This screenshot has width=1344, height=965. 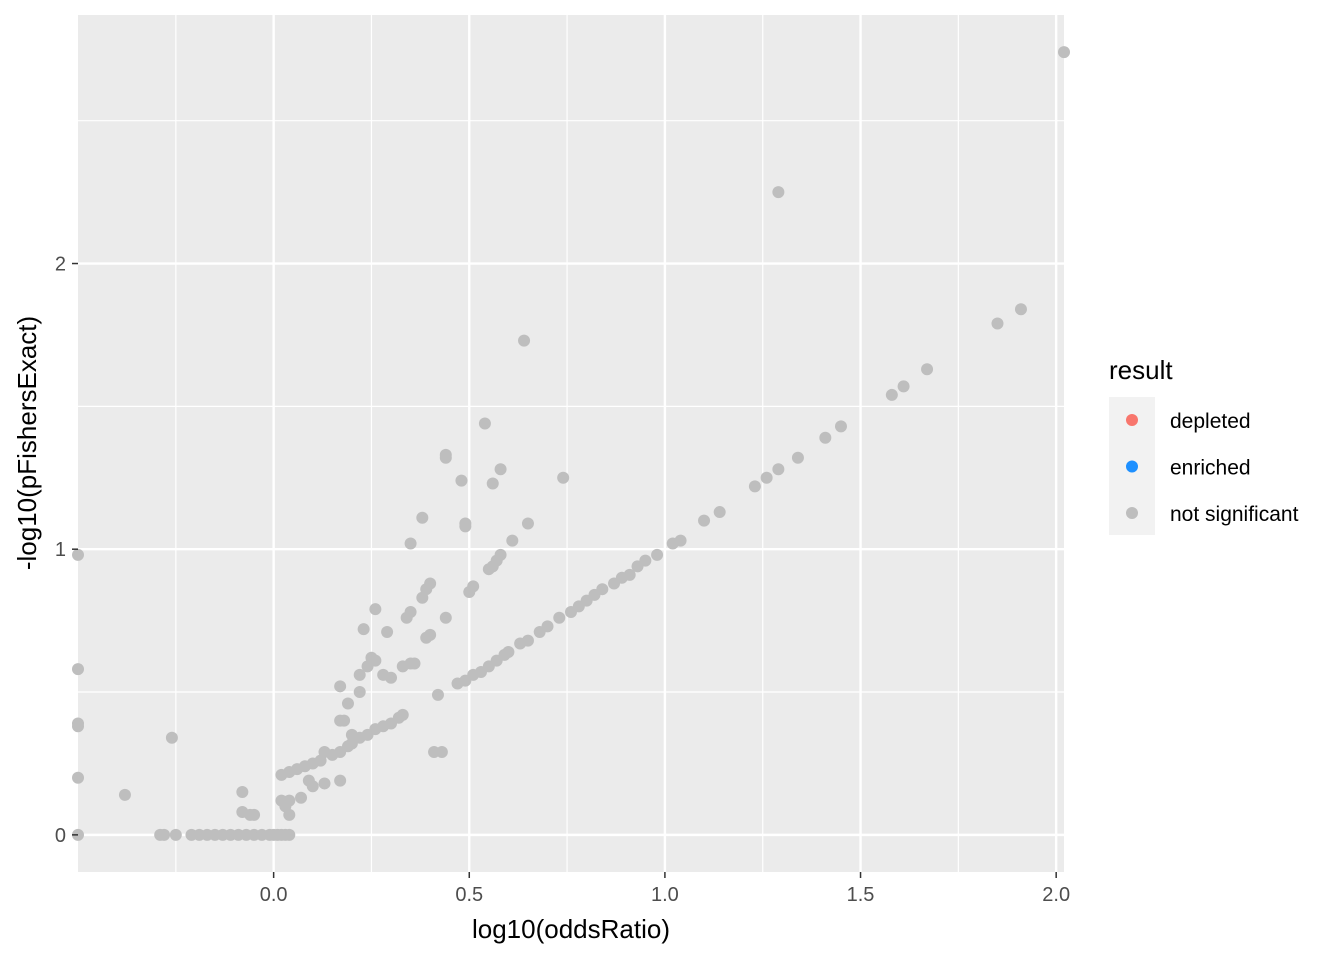 What do you see at coordinates (469, 895) in the screenshot?
I see `x-tick-label: 0.5` at bounding box center [469, 895].